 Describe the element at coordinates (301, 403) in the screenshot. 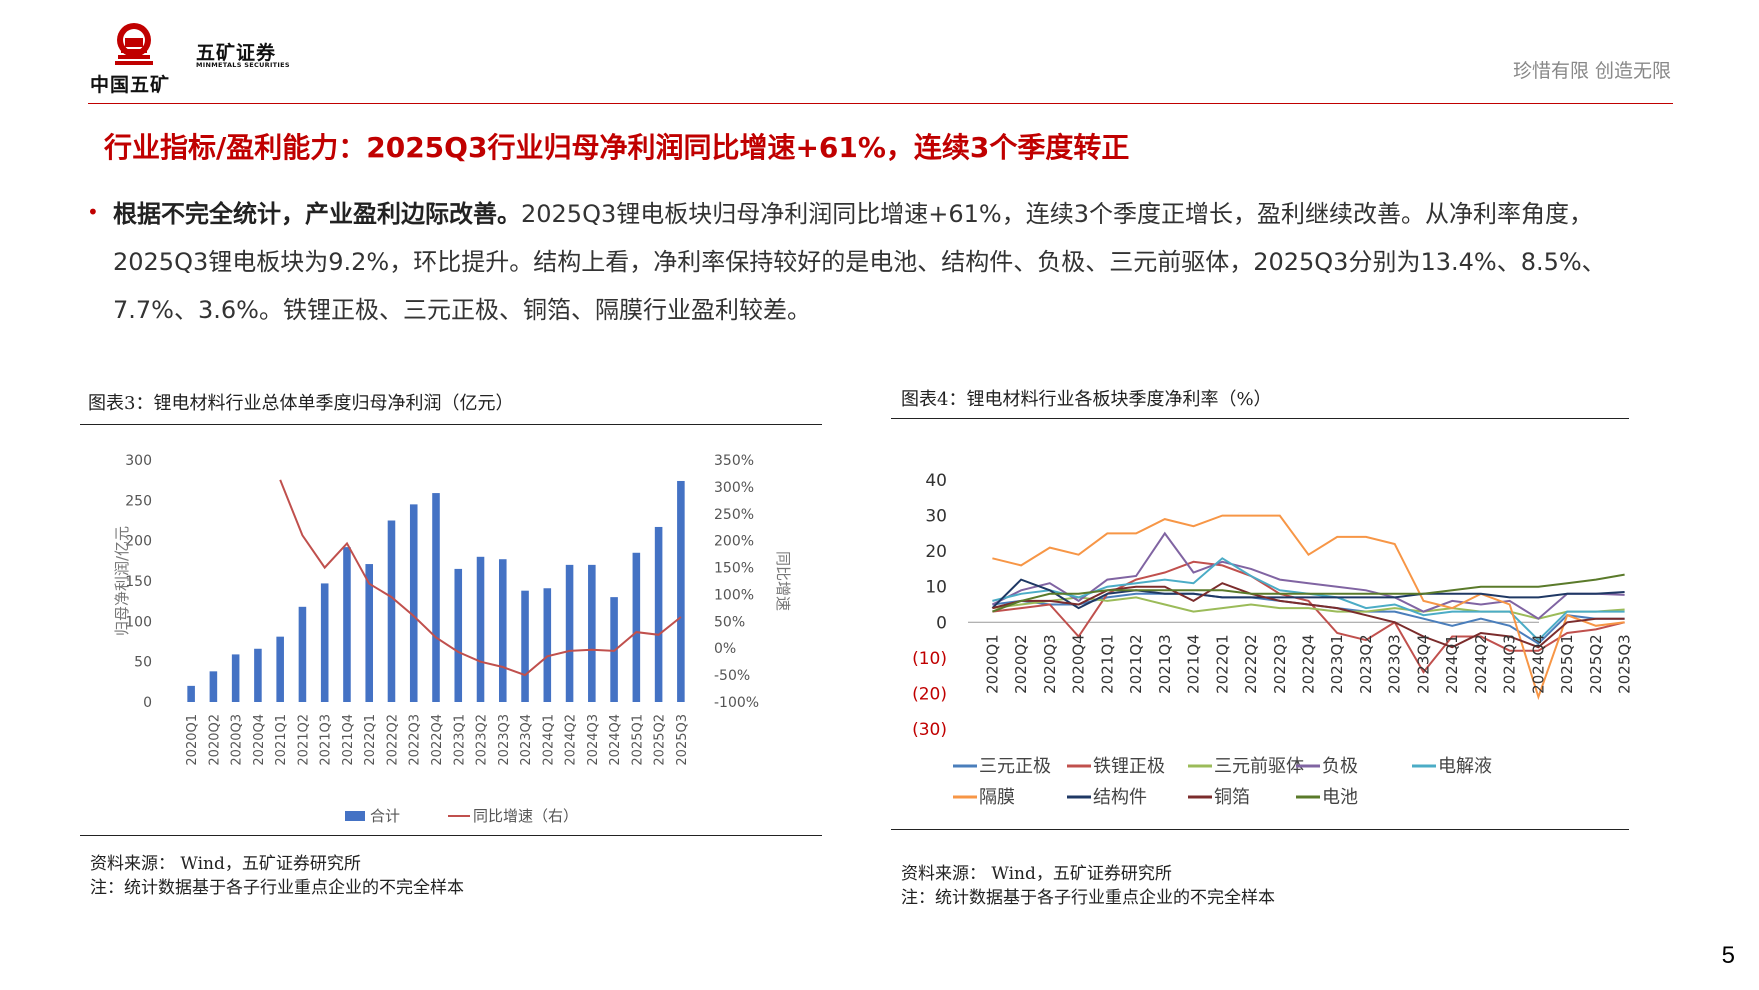

I see `figure3-title: 图表3：锂电材料行业总体单季度归母净利润（亿元）` at that location.